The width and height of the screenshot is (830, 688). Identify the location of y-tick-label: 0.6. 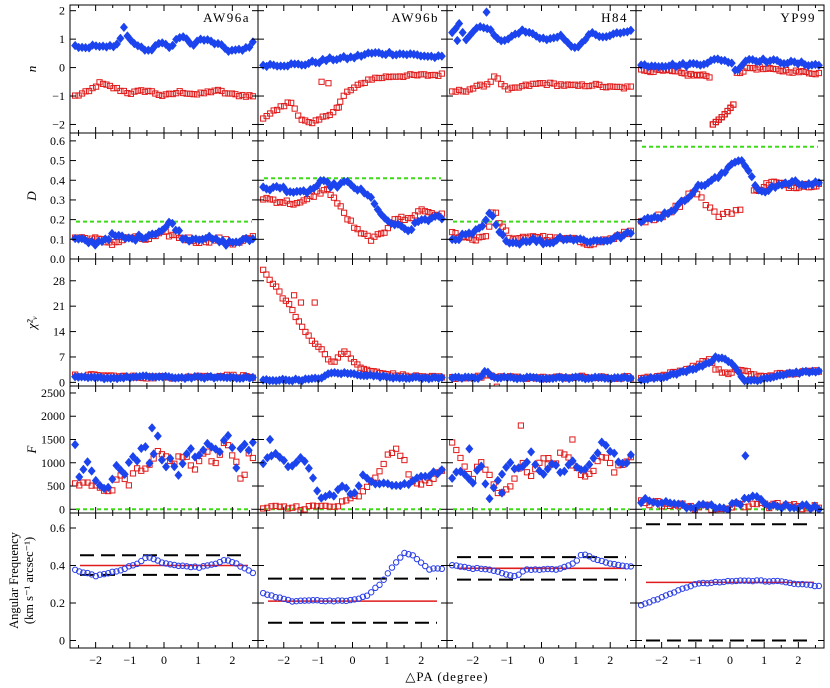
(57, 528).